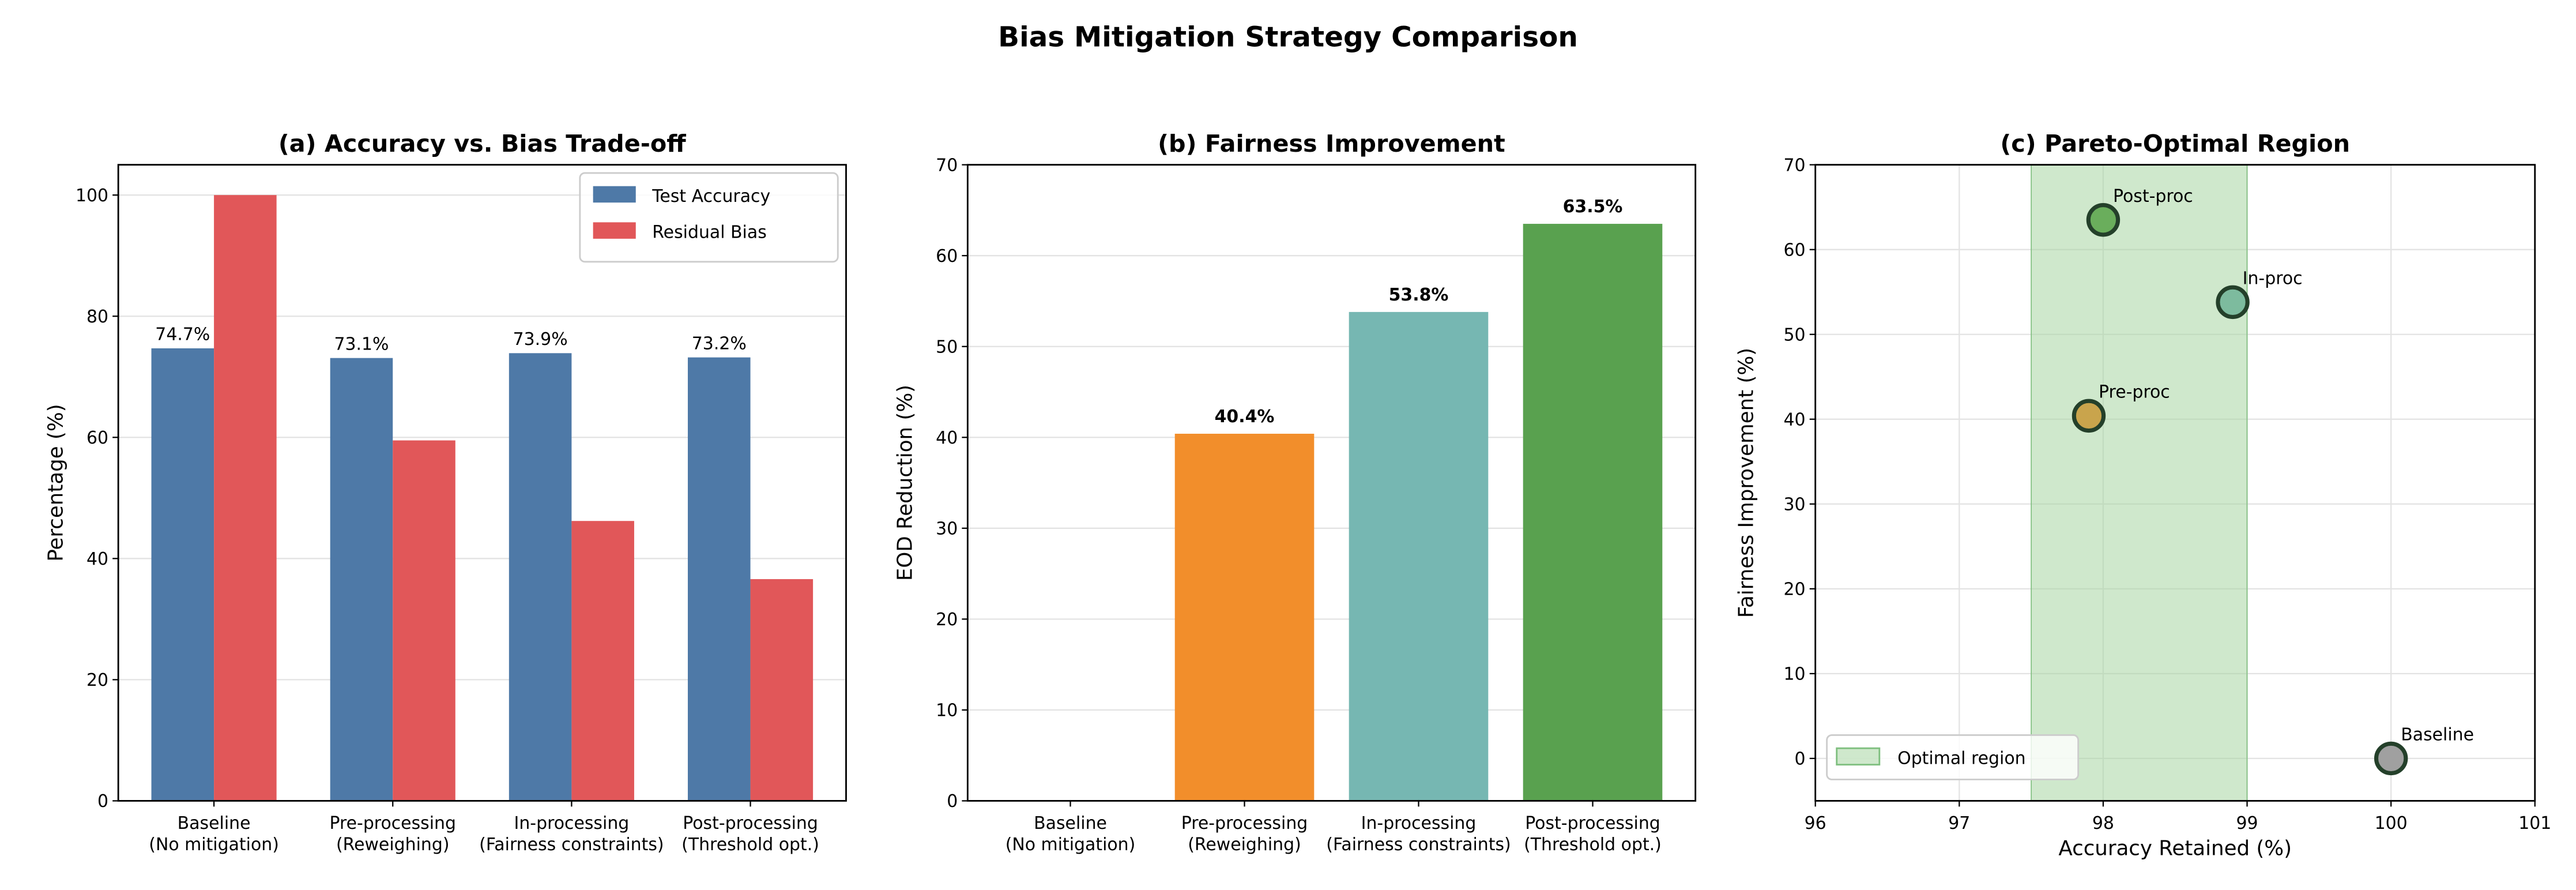  What do you see at coordinates (1419, 295) in the screenshot?
I see `data-label: 53.8%` at bounding box center [1419, 295].